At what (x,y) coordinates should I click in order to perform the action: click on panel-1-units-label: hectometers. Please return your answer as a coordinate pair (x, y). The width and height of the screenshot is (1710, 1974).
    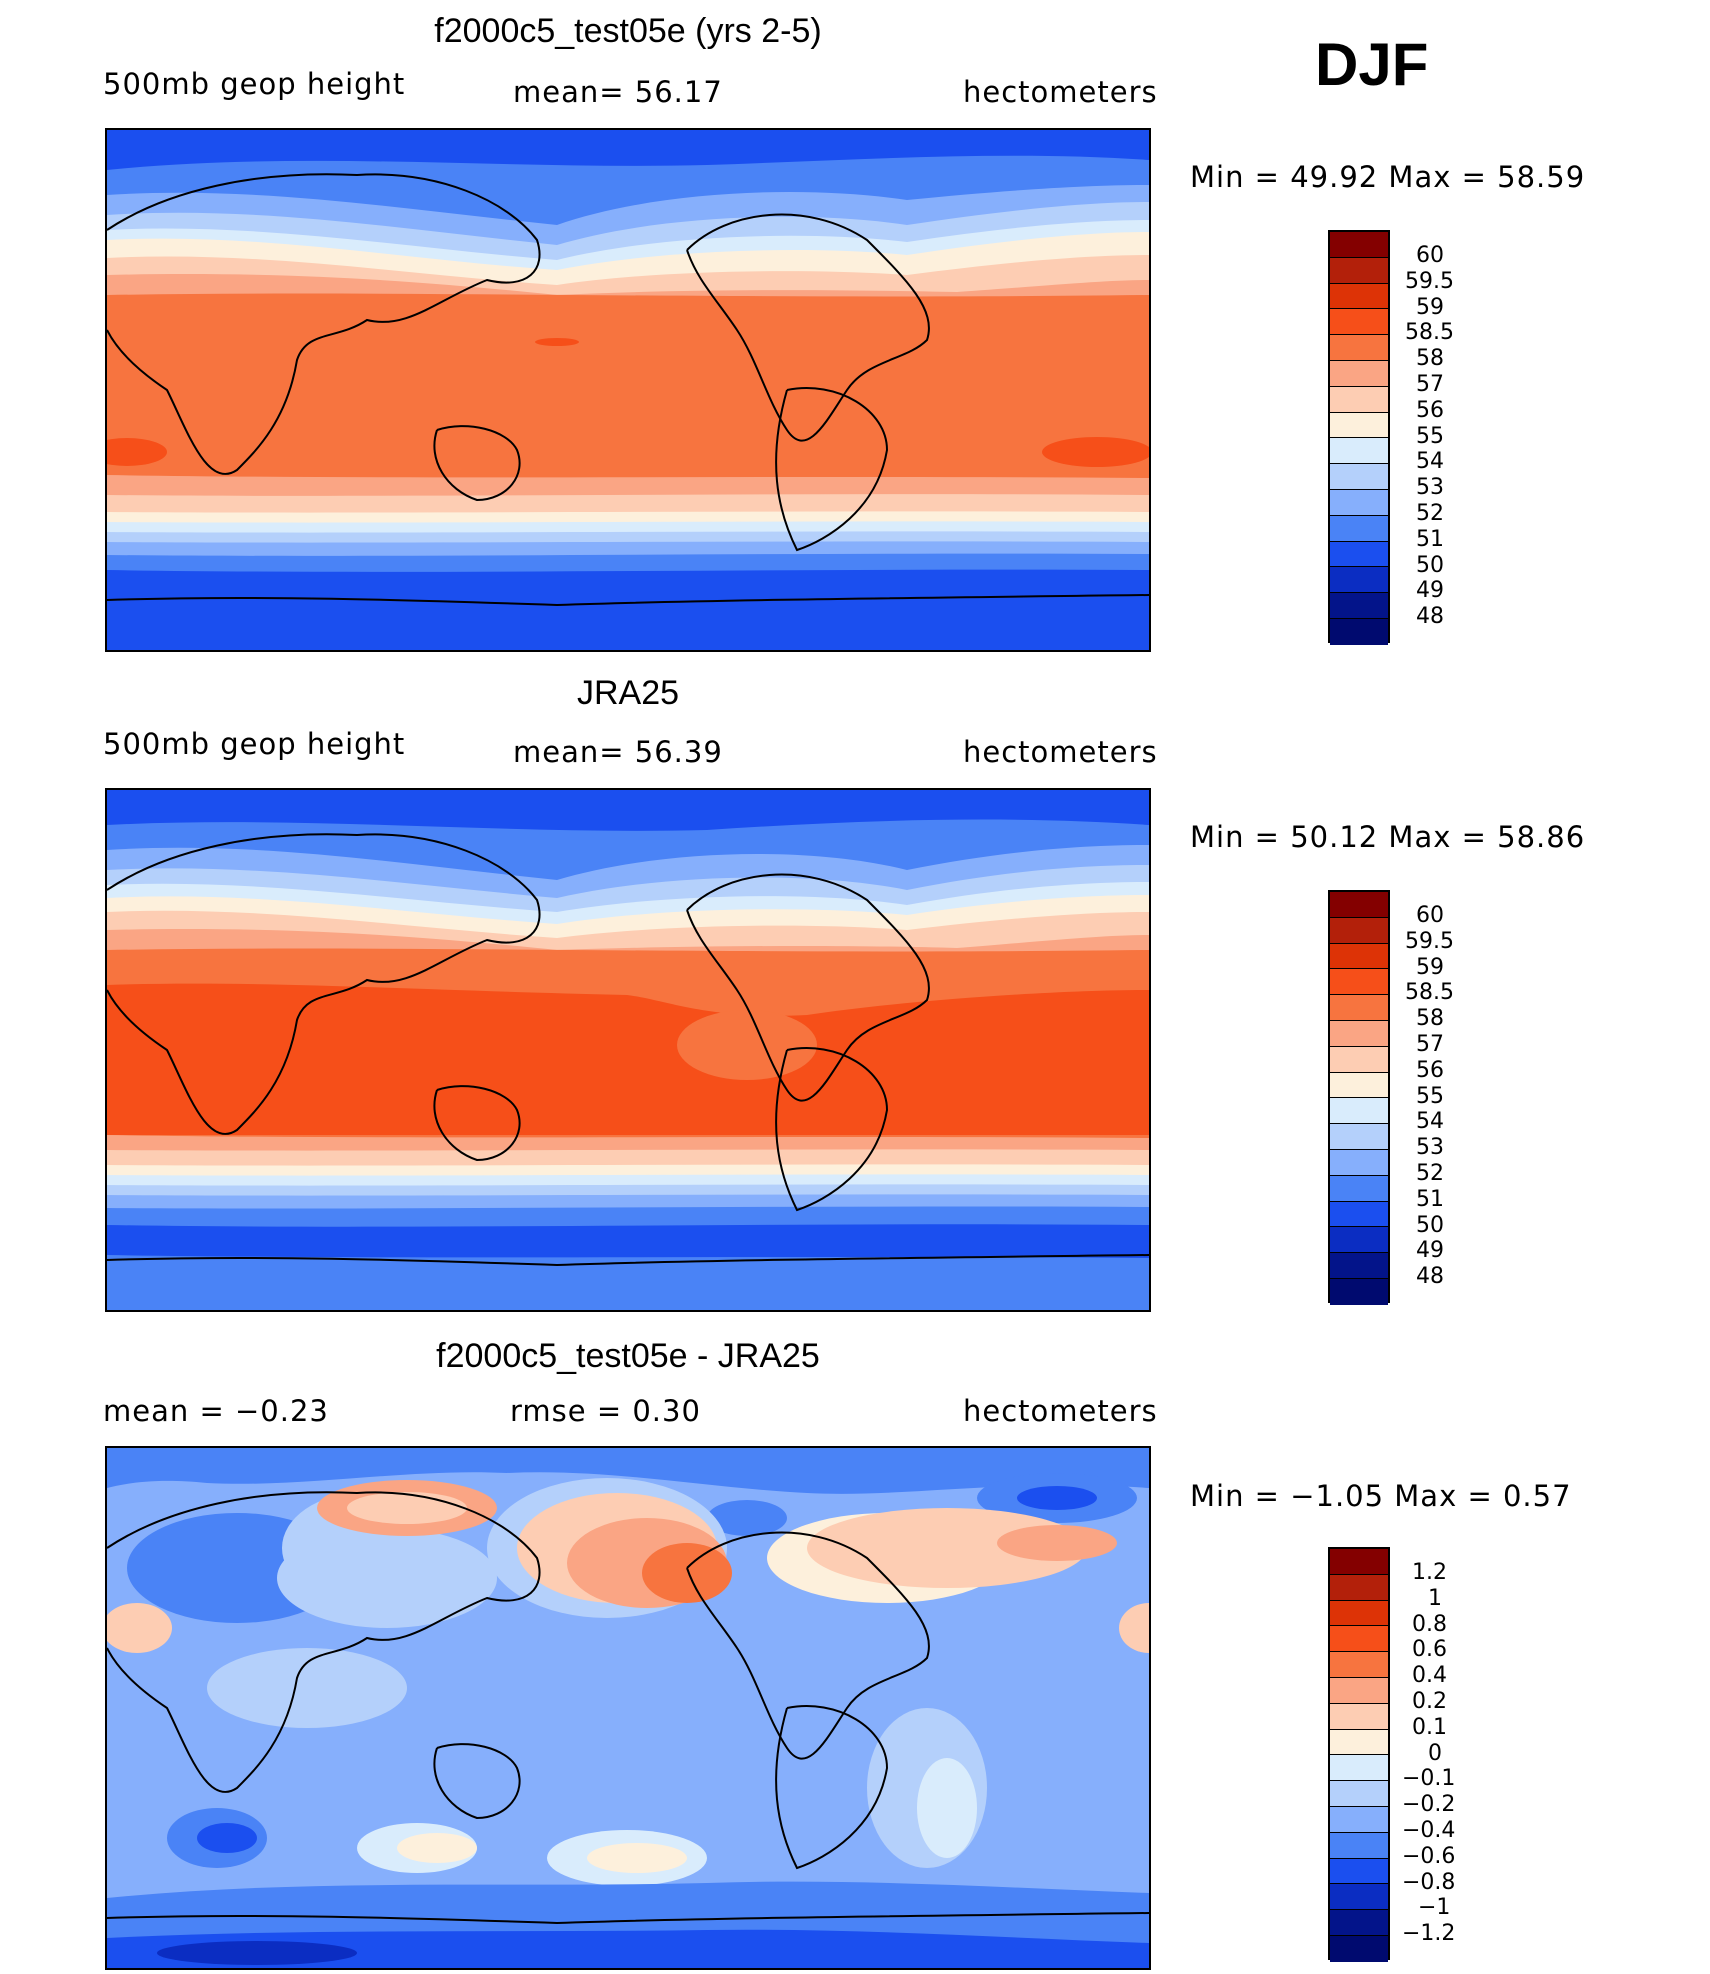
    Looking at the image, I should click on (1060, 92).